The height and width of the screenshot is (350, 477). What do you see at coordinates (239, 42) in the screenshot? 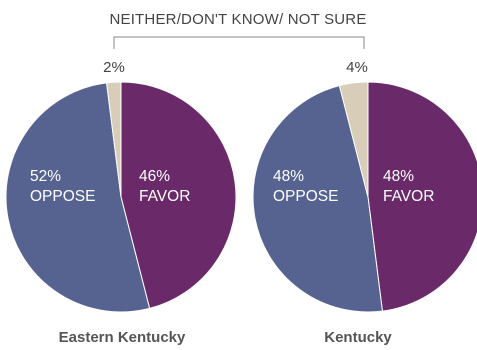
I see `neutral-bracket` at bounding box center [239, 42].